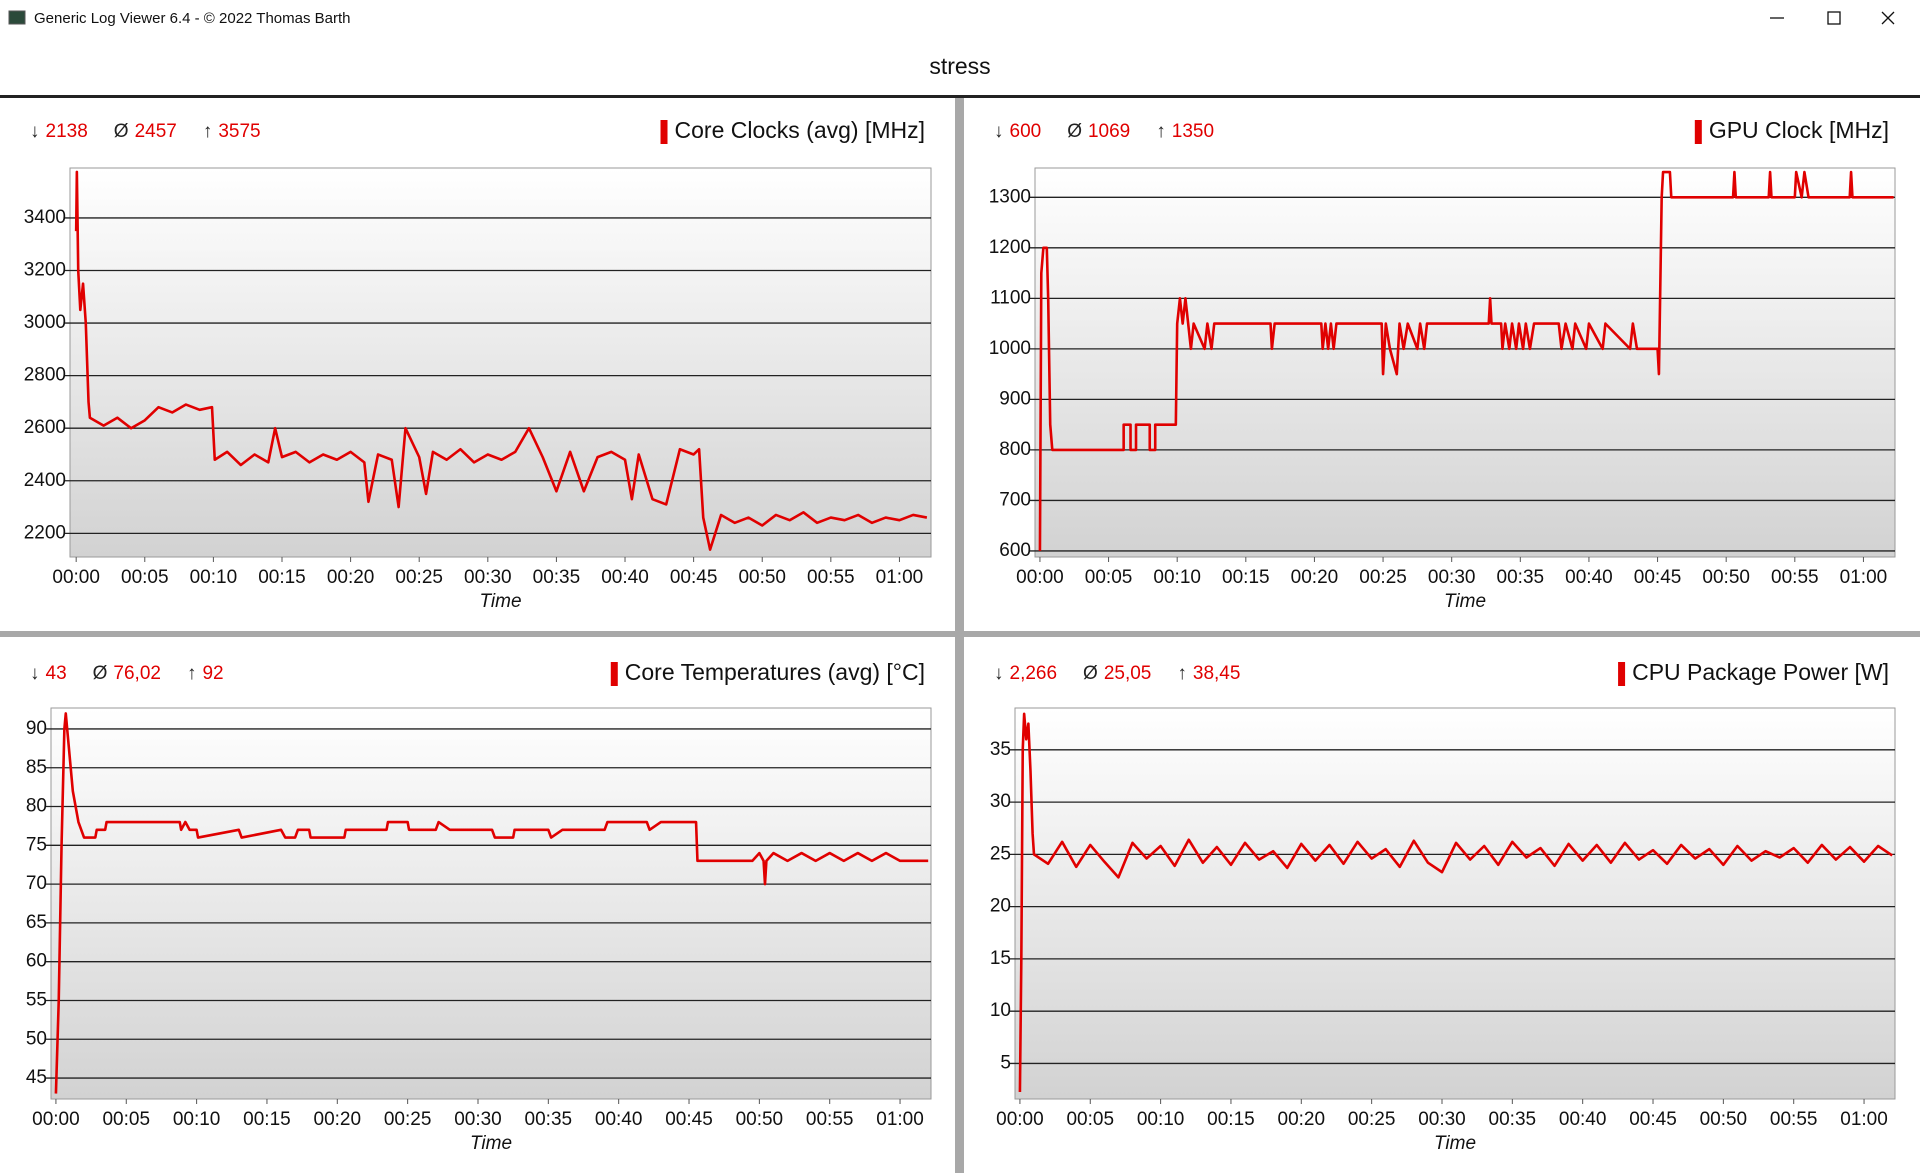 Image resolution: width=1920 pixels, height=1173 pixels. I want to click on y-tick-label: 900, so click(1015, 398).